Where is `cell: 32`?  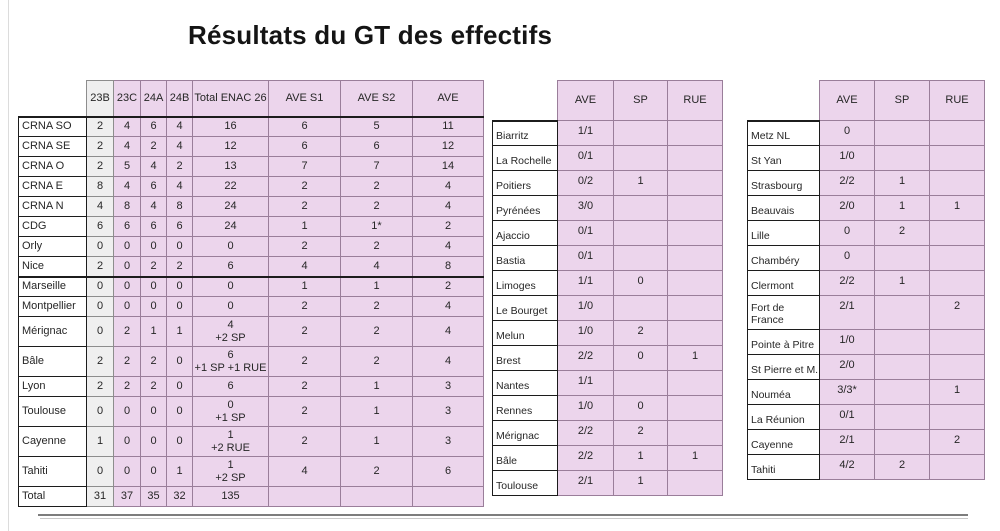 cell: 32 is located at coordinates (179, 496).